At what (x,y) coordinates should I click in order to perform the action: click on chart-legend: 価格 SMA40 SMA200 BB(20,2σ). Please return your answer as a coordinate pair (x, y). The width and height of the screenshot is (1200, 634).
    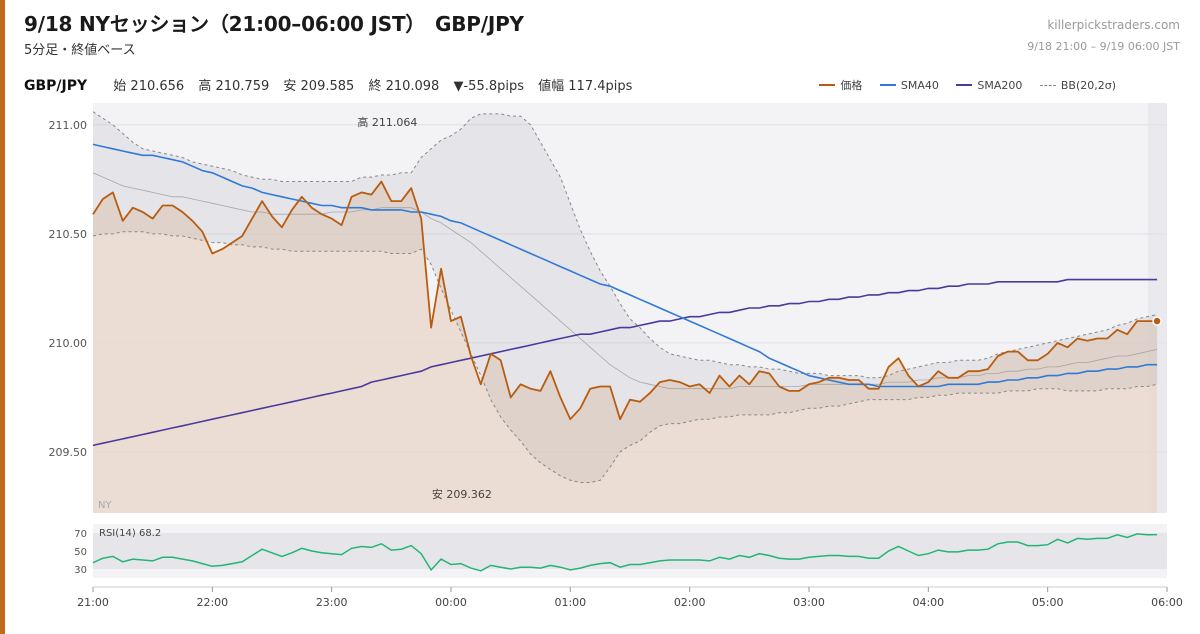
    Looking at the image, I should click on (960, 85).